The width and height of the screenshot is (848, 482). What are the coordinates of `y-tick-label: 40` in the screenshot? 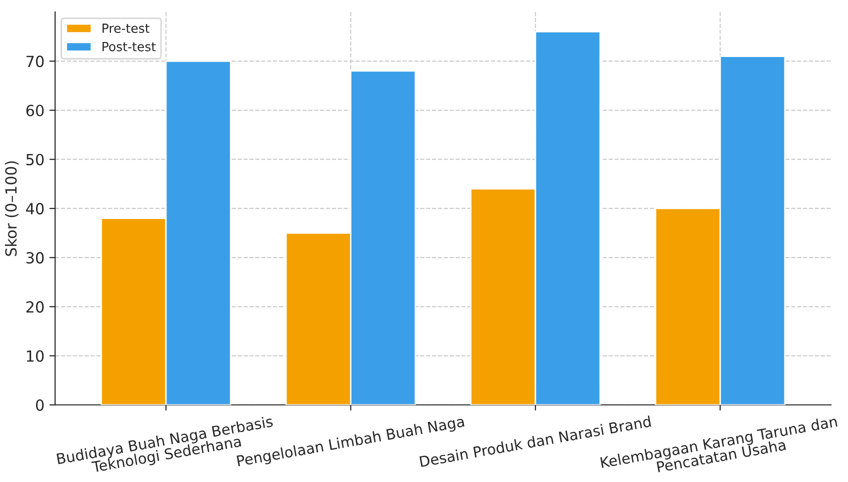 It's located at (35, 208).